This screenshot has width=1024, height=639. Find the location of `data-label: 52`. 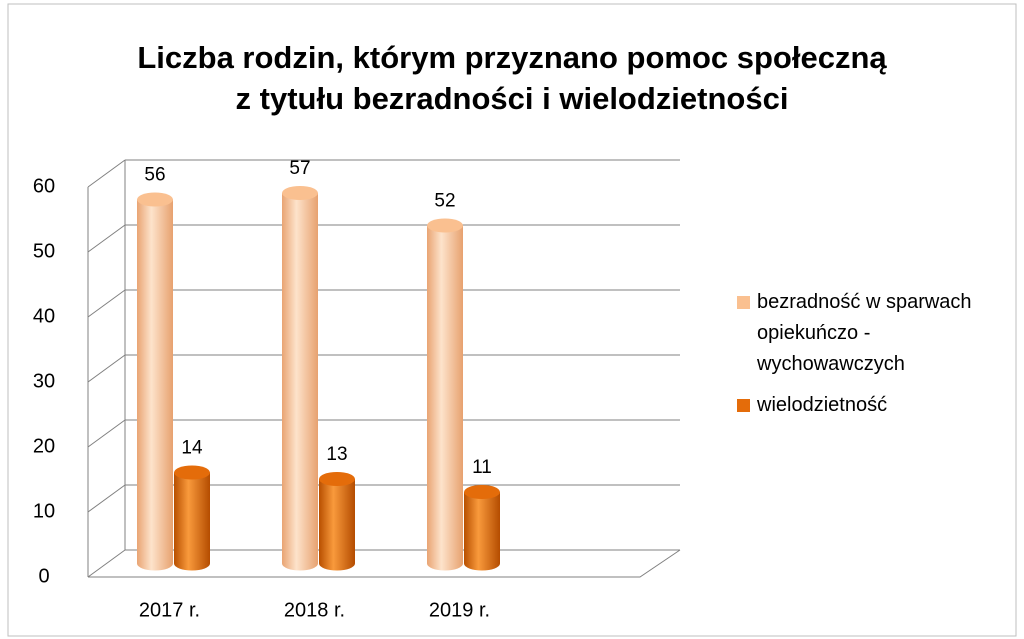

data-label: 52 is located at coordinates (444, 201).